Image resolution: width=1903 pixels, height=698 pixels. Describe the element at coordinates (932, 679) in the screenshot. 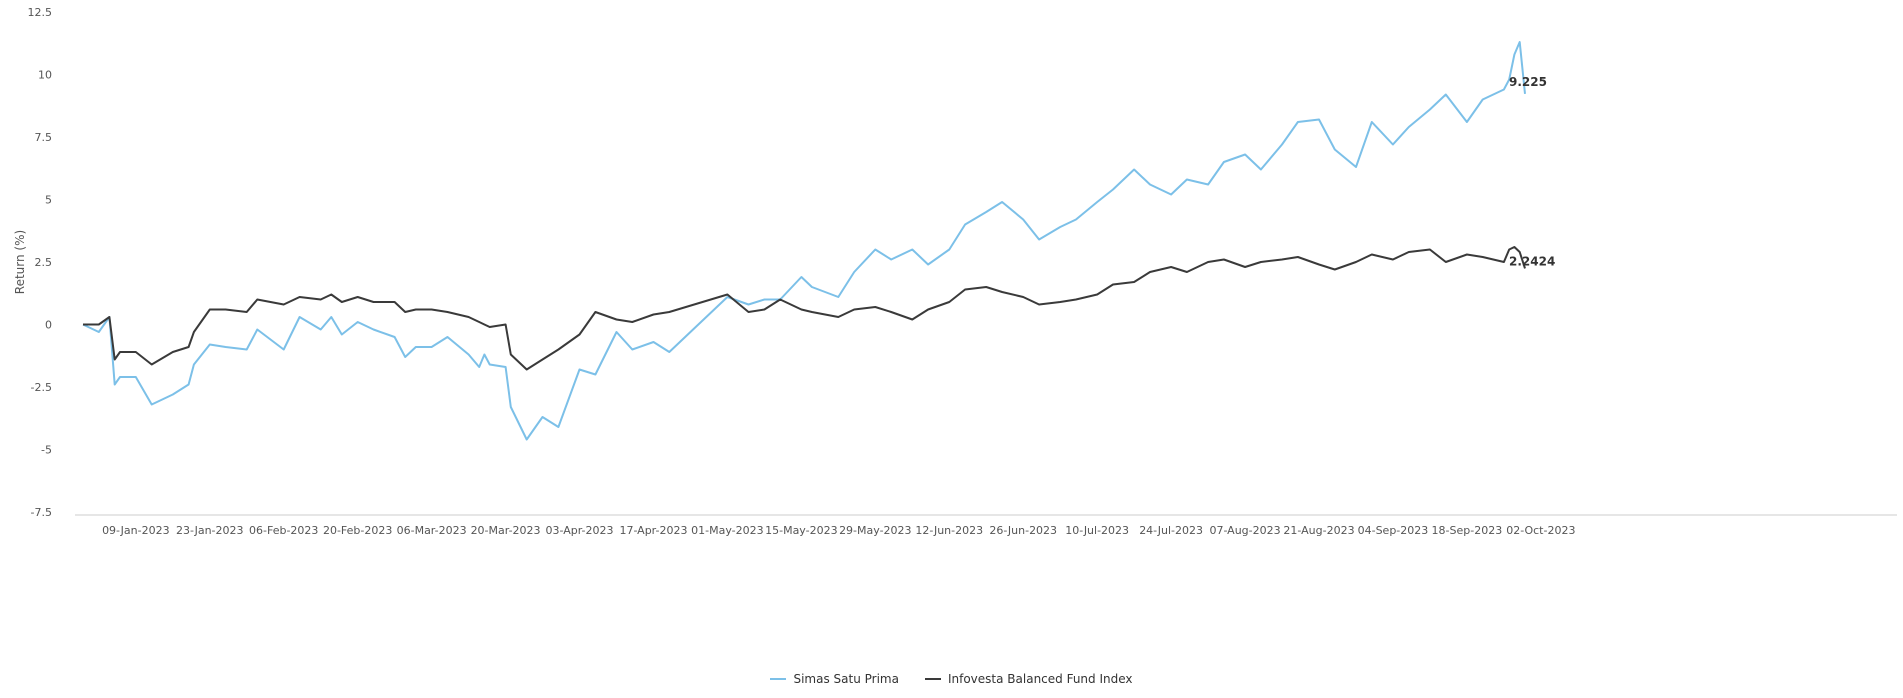

I see `legend-swatch-infovesta` at that location.